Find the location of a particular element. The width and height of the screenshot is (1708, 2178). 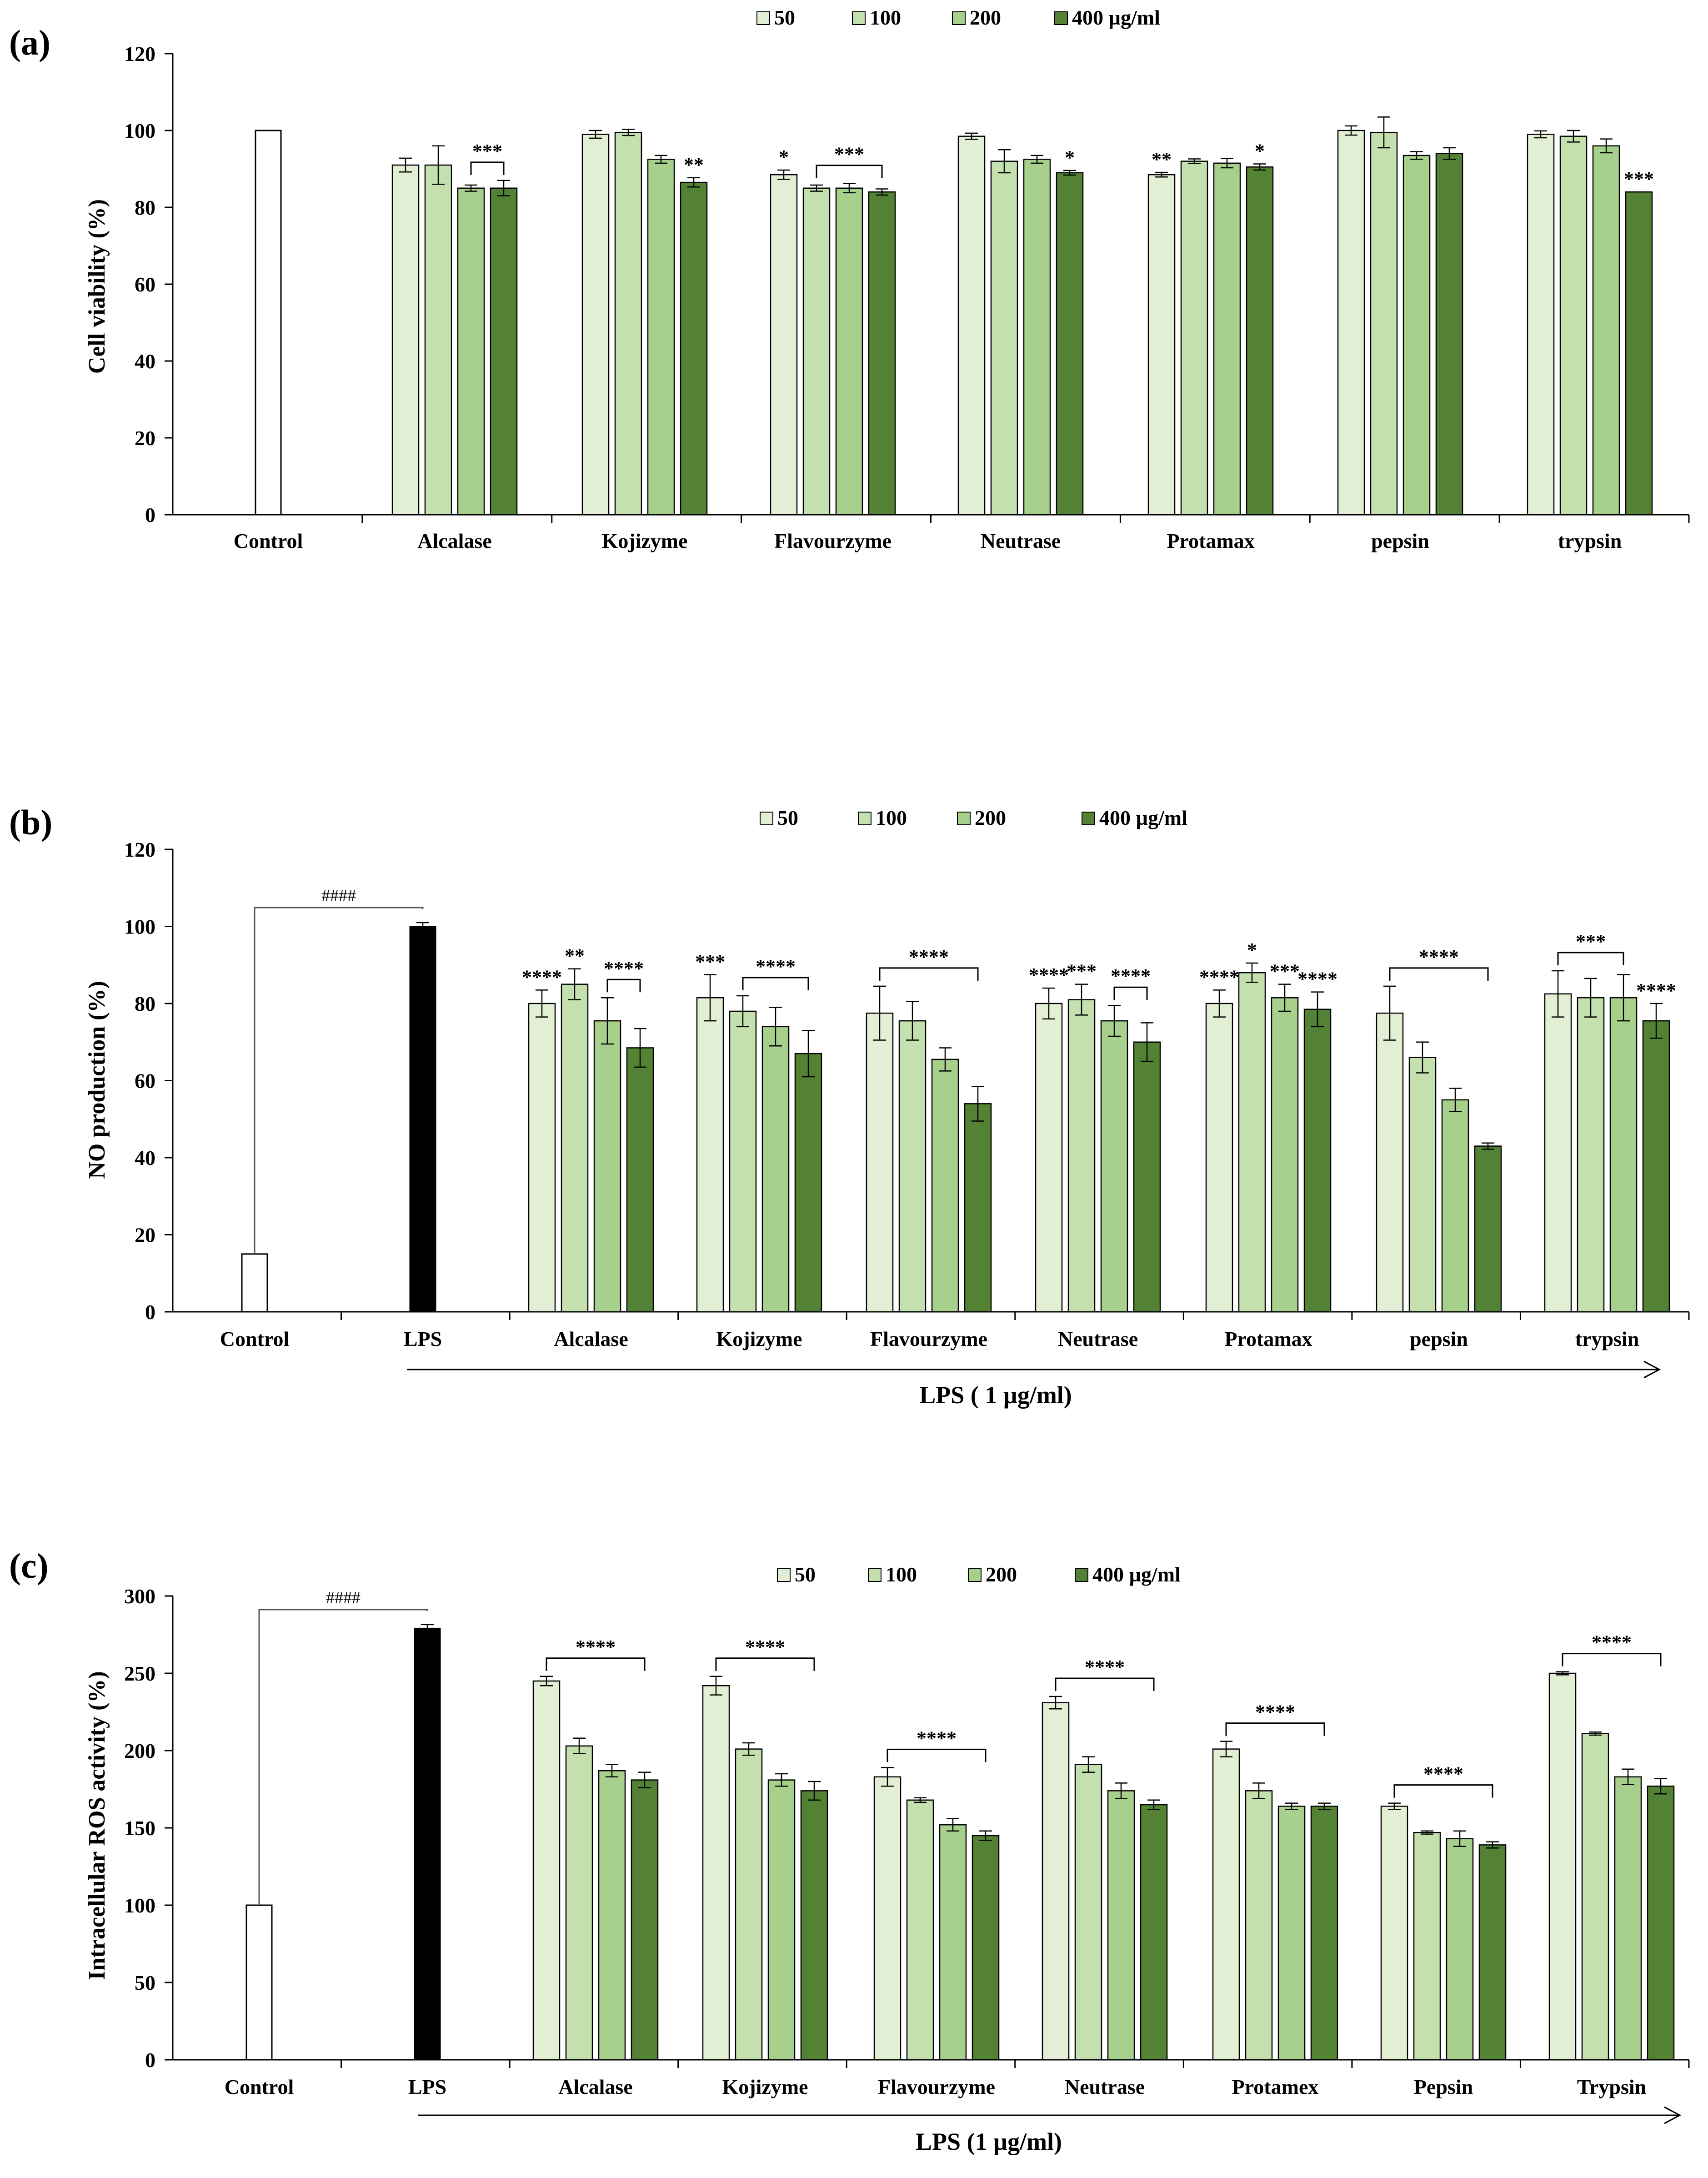

y-tick-label: 20 is located at coordinates (145, 438).